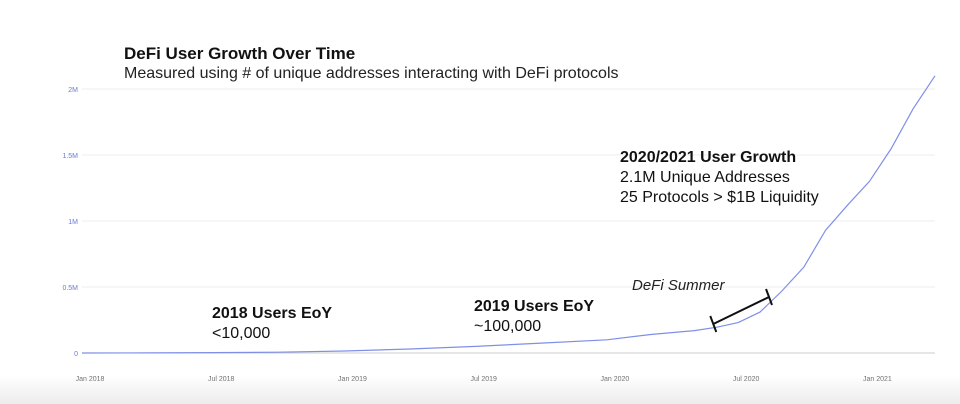 The width and height of the screenshot is (960, 404). I want to click on annotation-2019: 2019 Users EoY ~100,000, so click(534, 317).